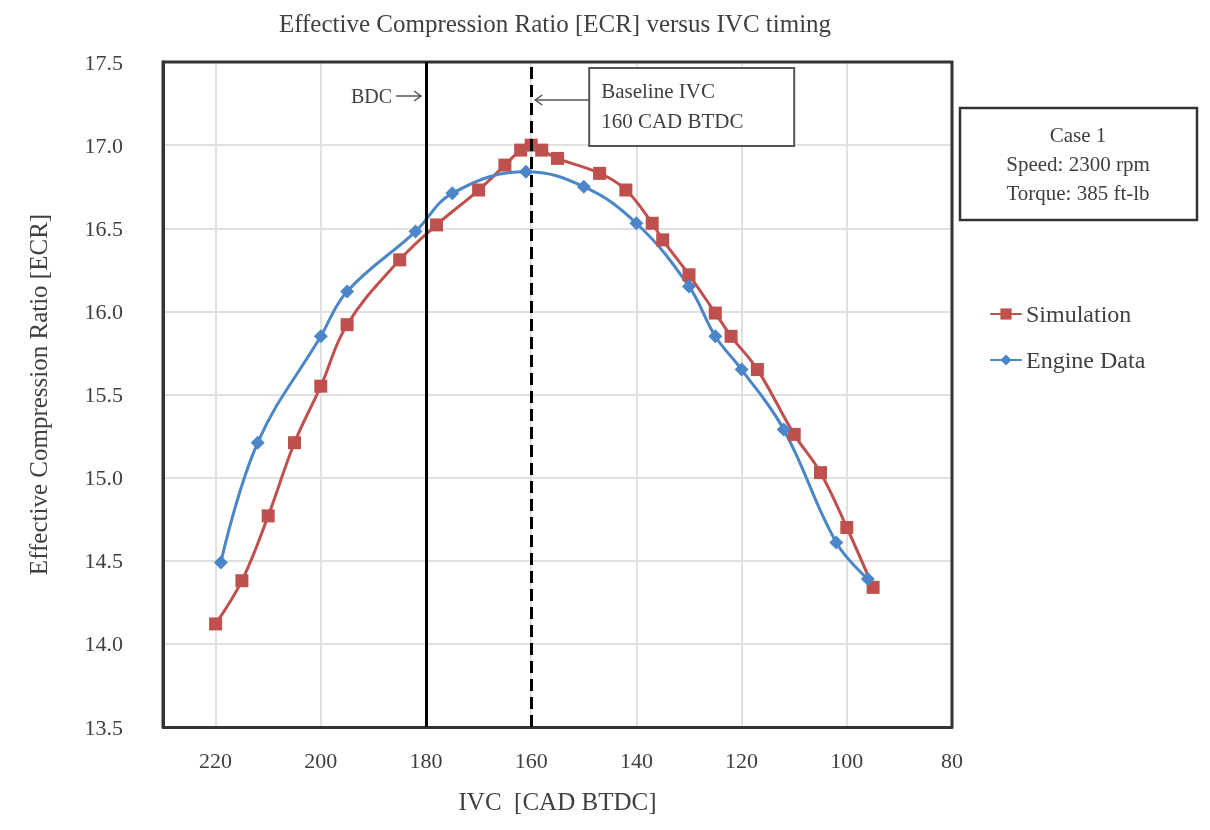 This screenshot has height=830, width=1210. What do you see at coordinates (1086, 360) in the screenshot?
I see `legend-label: Engine Data` at bounding box center [1086, 360].